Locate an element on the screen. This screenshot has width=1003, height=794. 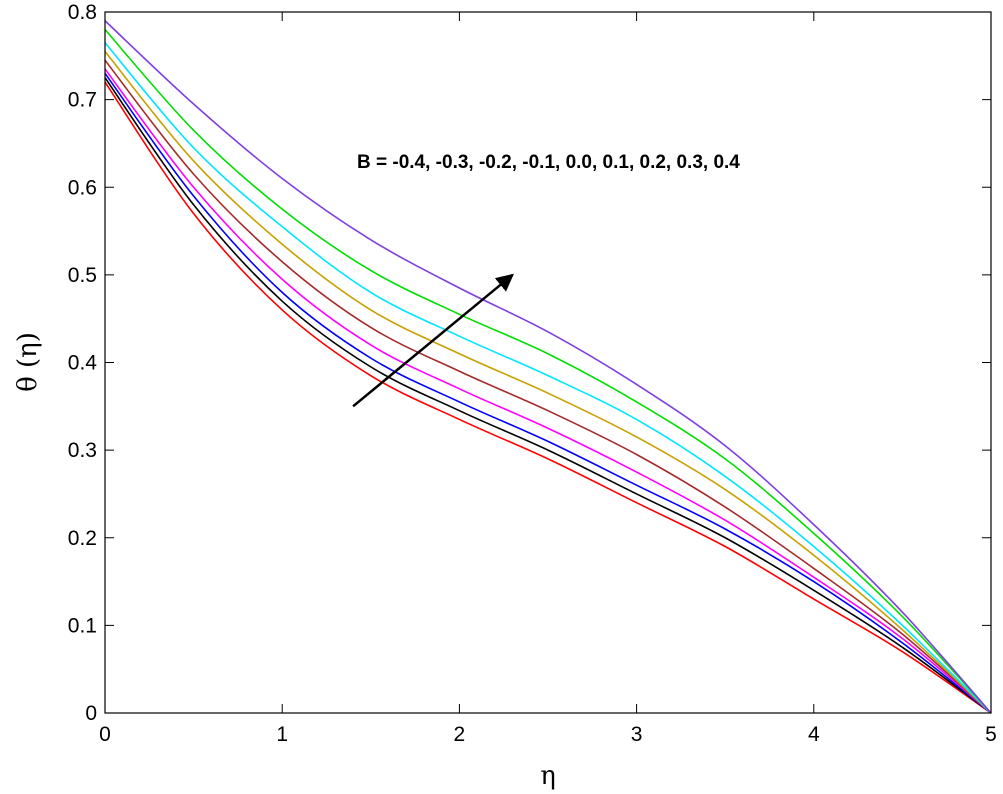
x-tick-label-3: 3 is located at coordinates (637, 734).